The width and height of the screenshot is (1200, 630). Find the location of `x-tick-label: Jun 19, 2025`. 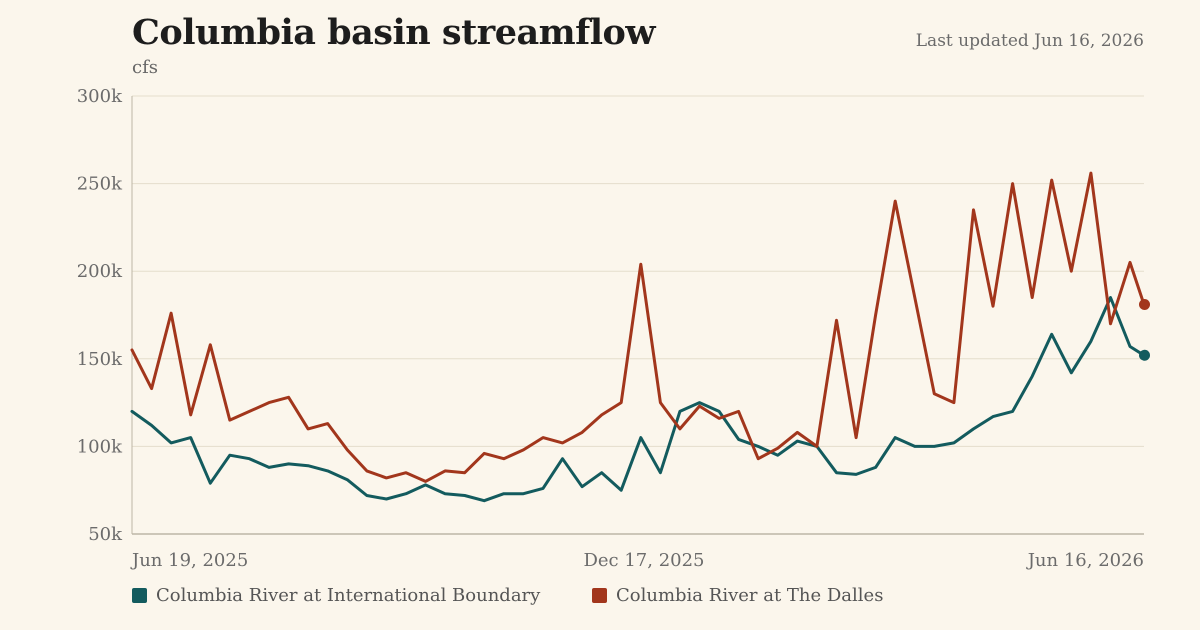

x-tick-label: Jun 19, 2025 is located at coordinates (189, 560).